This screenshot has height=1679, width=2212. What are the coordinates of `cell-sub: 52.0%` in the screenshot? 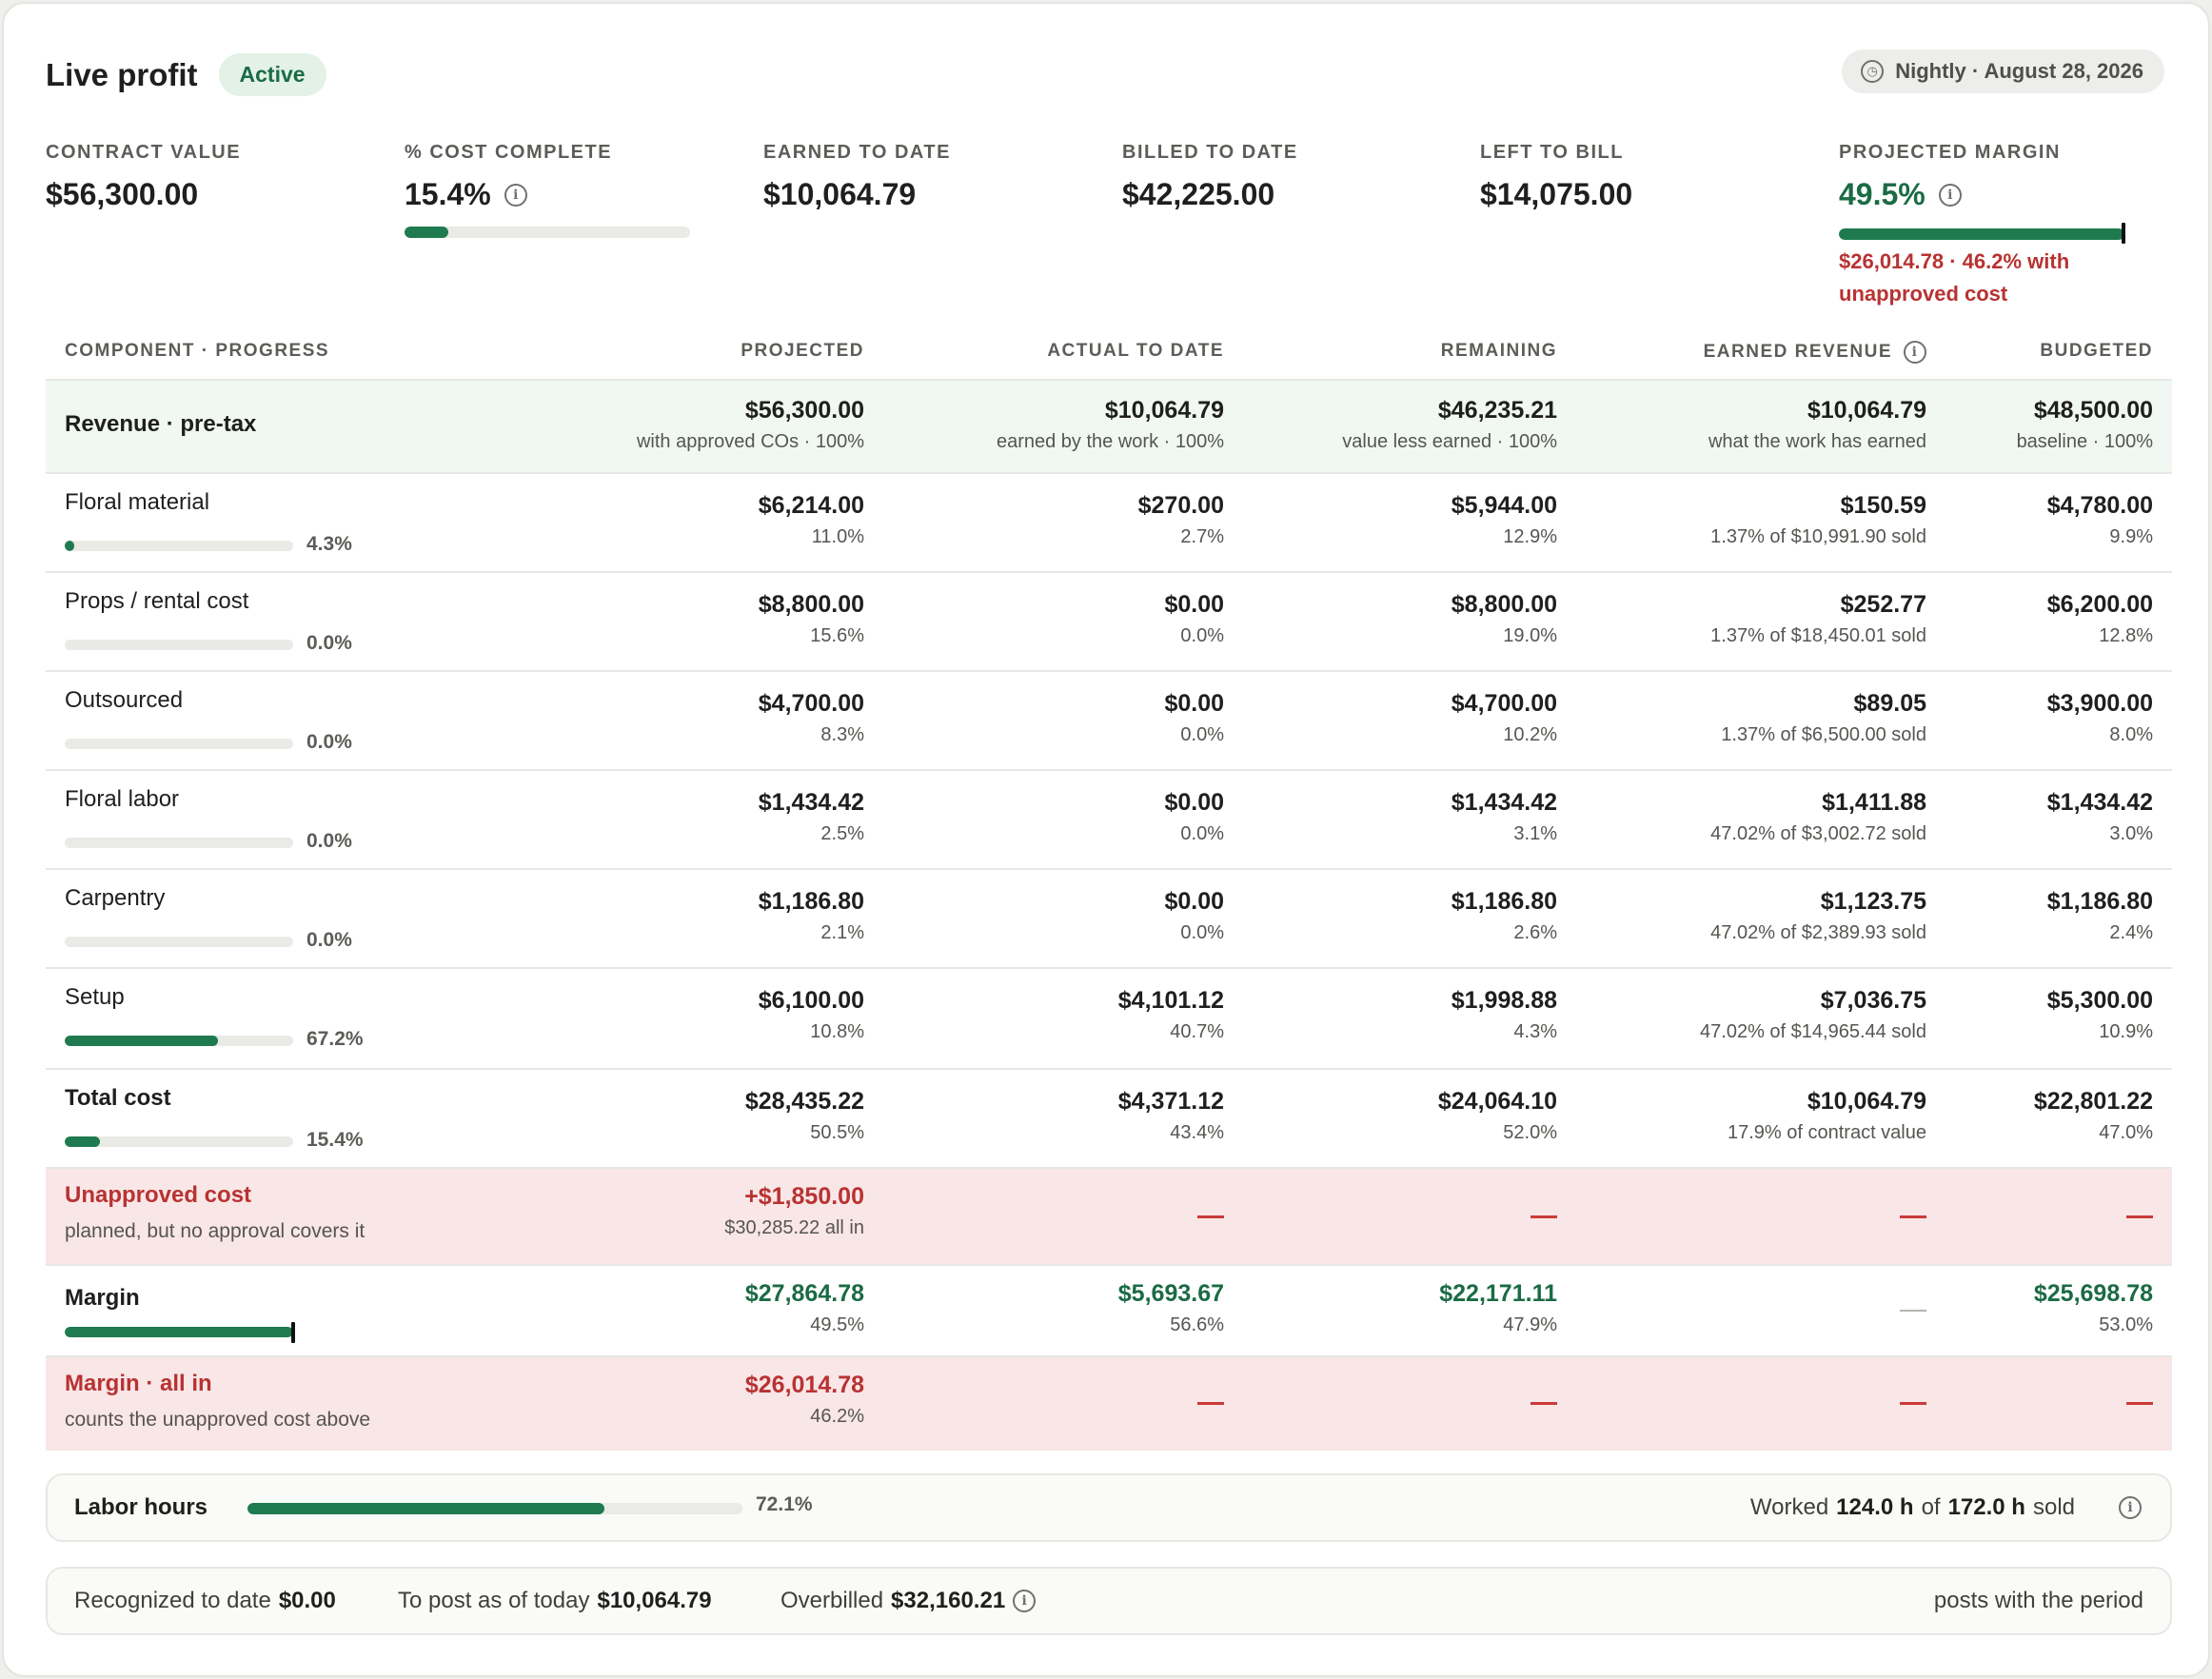 It's located at (1530, 1132).